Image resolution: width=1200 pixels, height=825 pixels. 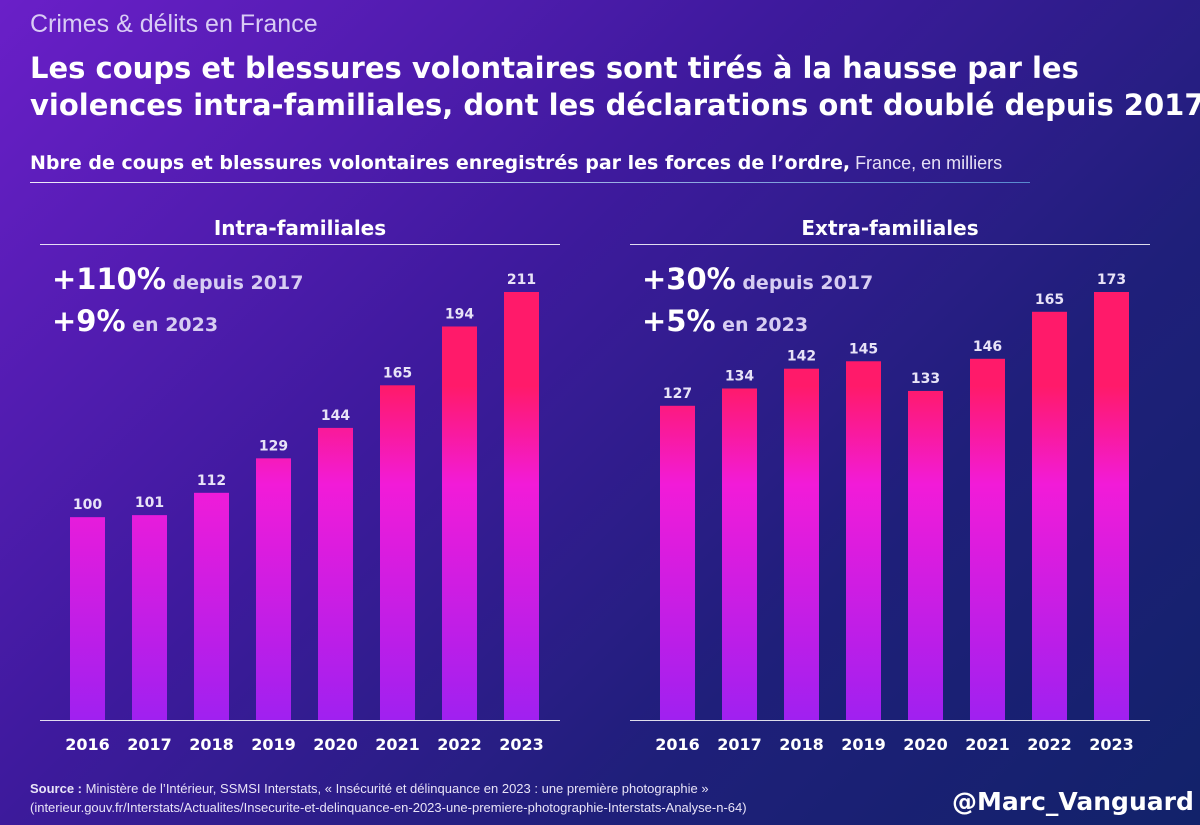 What do you see at coordinates (1111, 280) in the screenshot?
I see `value-label-2023: 173` at bounding box center [1111, 280].